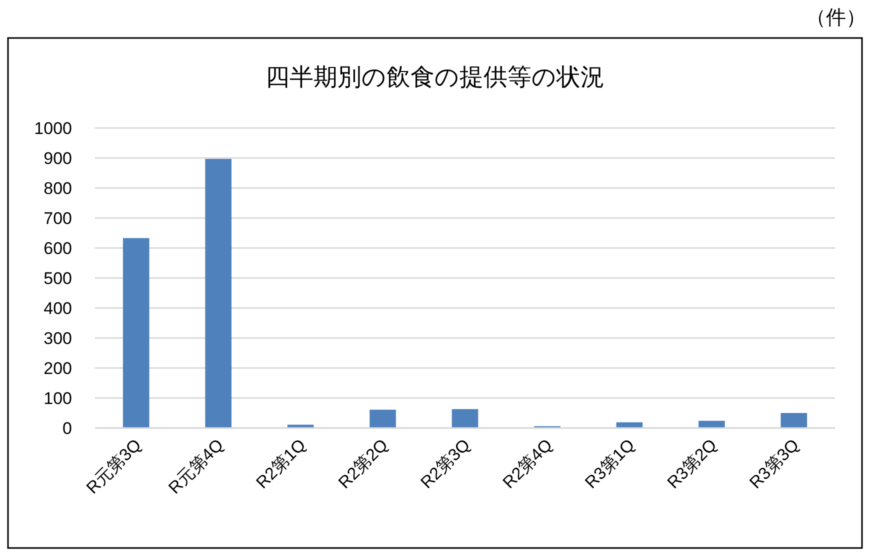  What do you see at coordinates (527, 463) in the screenshot?
I see `x-tick-label: R2第4Q` at bounding box center [527, 463].